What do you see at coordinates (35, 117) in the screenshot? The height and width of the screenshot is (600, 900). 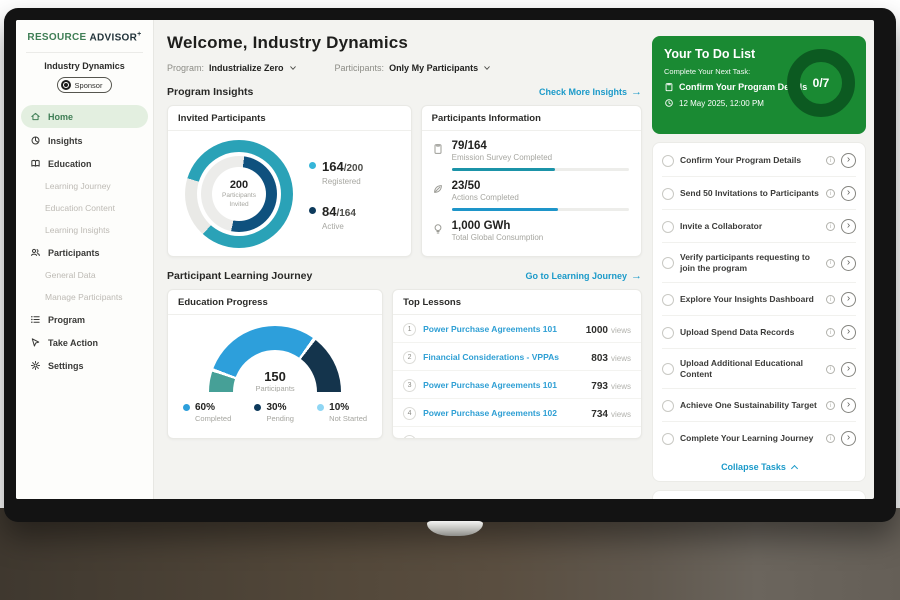 I see `home-icon` at bounding box center [35, 117].